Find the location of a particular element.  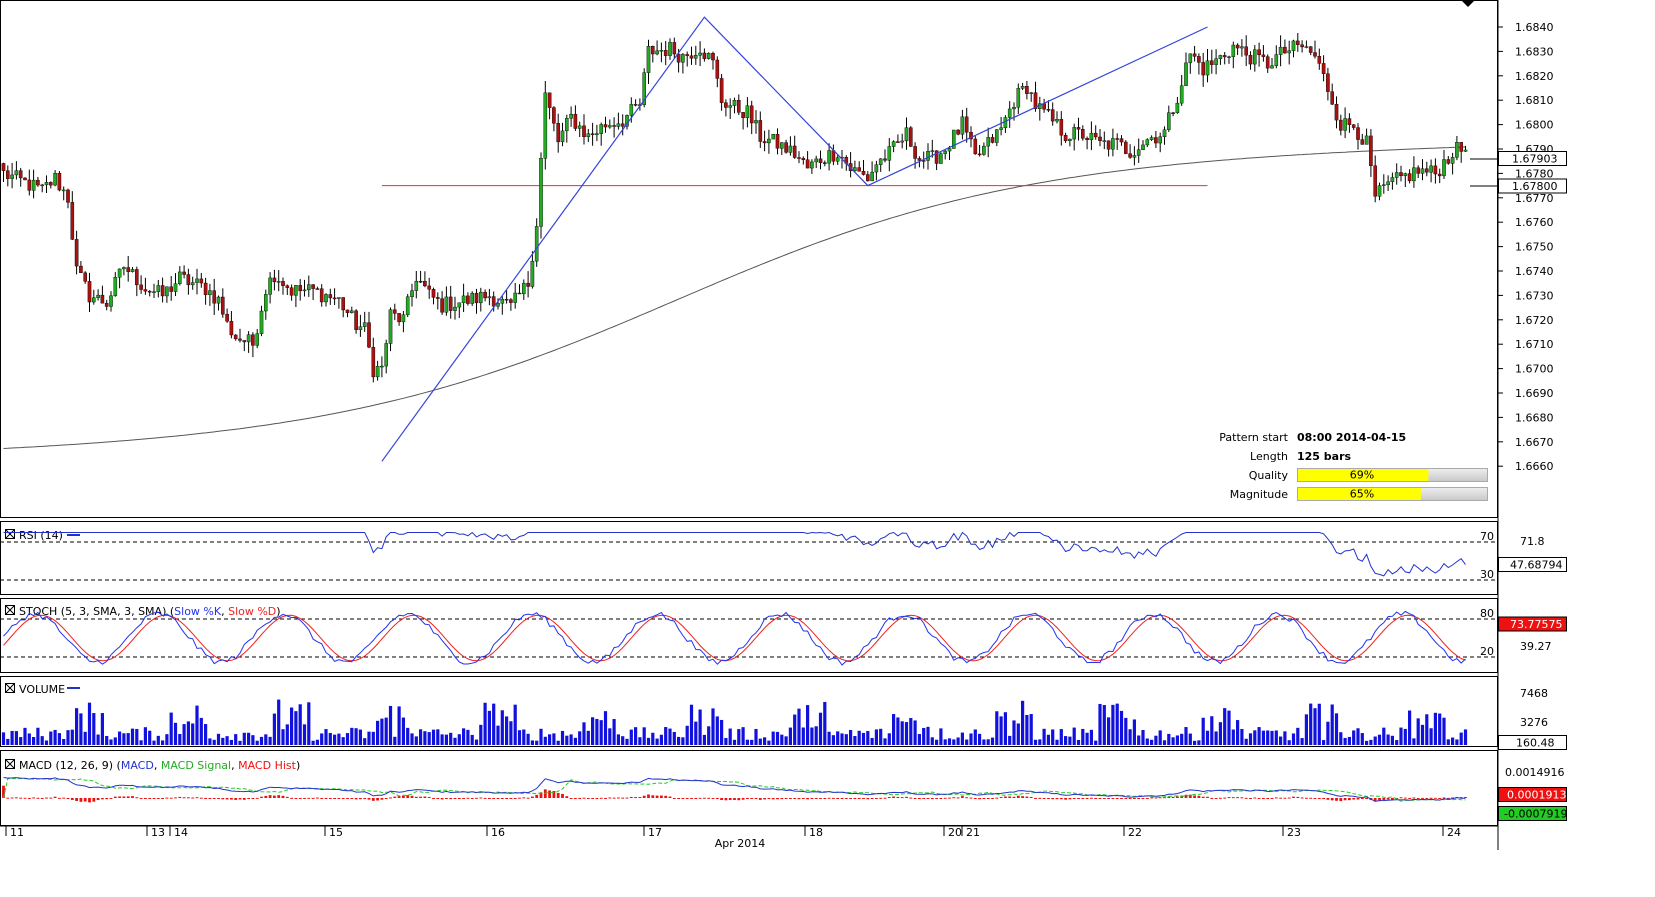

time-axis: Apr 2014 11 13 14 15 16 17 18 20 21 22 23 24 is located at coordinates (749, 837).